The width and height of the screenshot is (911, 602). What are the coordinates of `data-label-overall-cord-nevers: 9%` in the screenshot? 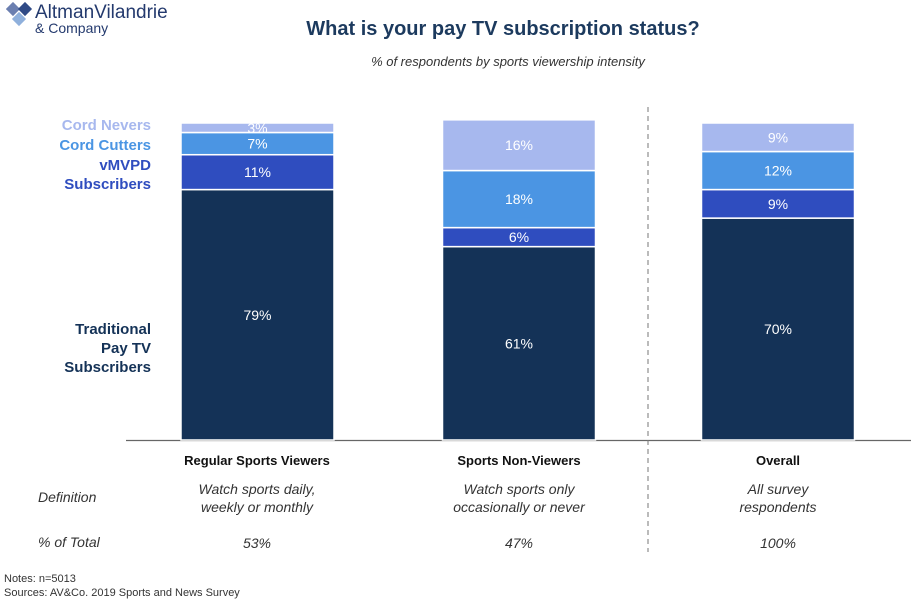 It's located at (778, 137).